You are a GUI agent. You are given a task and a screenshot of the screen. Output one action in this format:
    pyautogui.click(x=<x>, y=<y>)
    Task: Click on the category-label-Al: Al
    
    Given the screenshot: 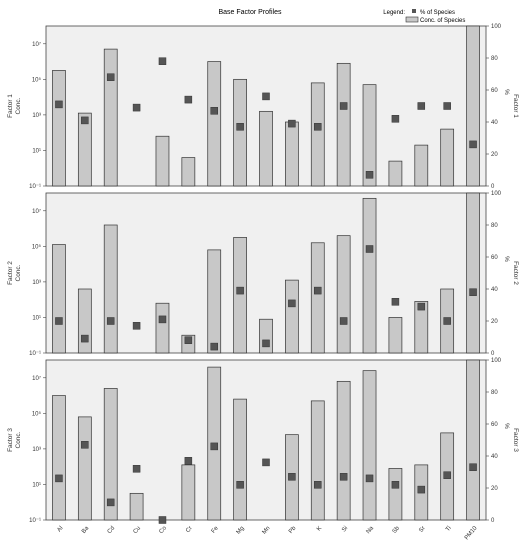 What is the action you would take?
    pyautogui.click(x=60, y=529)
    